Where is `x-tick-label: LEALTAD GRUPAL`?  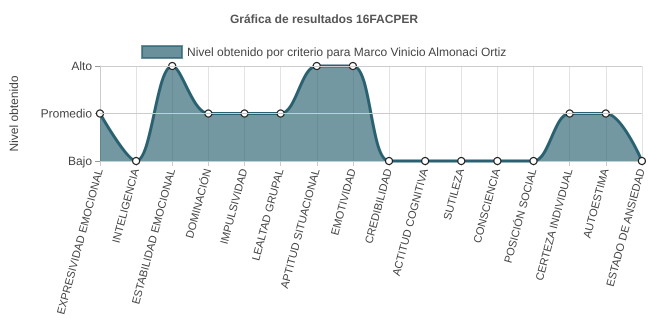 x-tick-label: LEALTAD GRUPAL is located at coordinates (268, 214).